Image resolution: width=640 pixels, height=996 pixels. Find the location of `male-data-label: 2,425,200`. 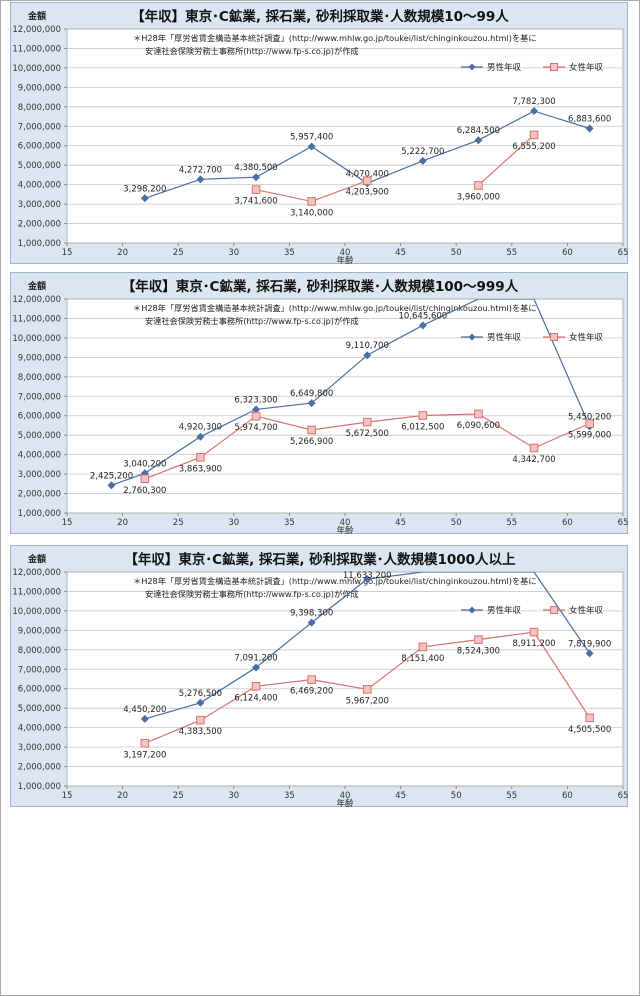

male-data-label: 2,425,200 is located at coordinates (111, 476).